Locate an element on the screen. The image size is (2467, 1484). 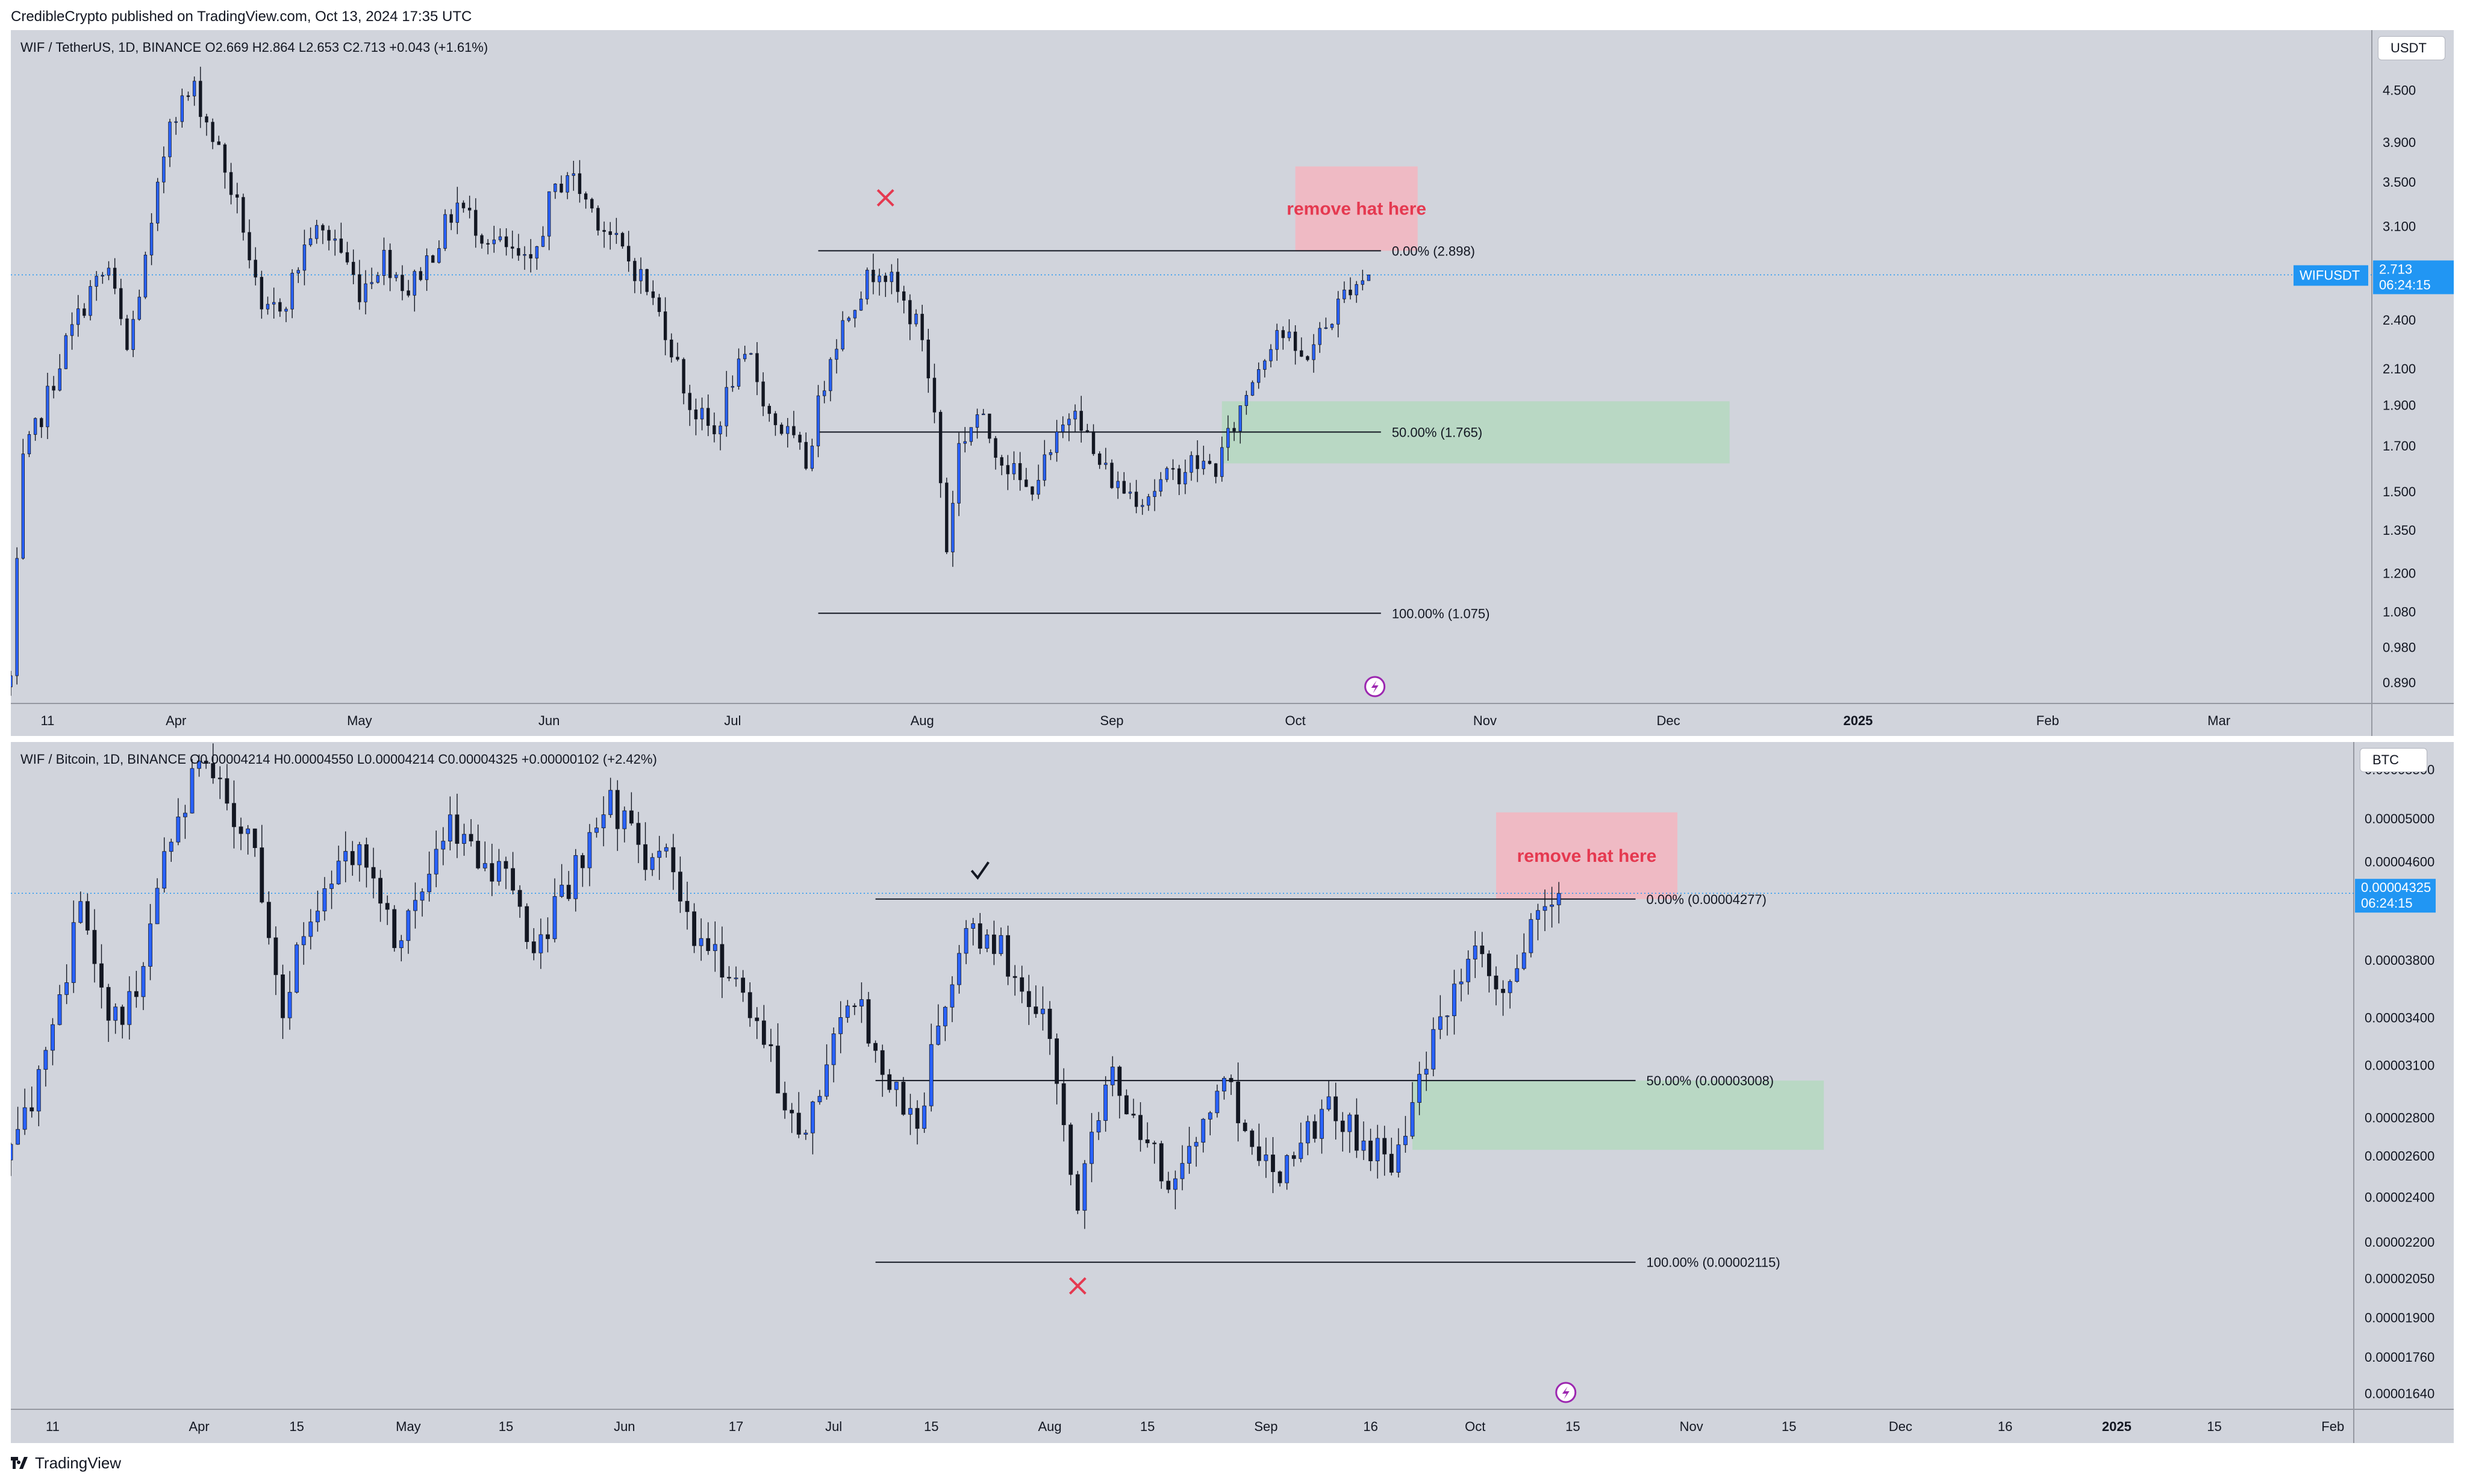
pane-divider is located at coordinates (1232, 739).